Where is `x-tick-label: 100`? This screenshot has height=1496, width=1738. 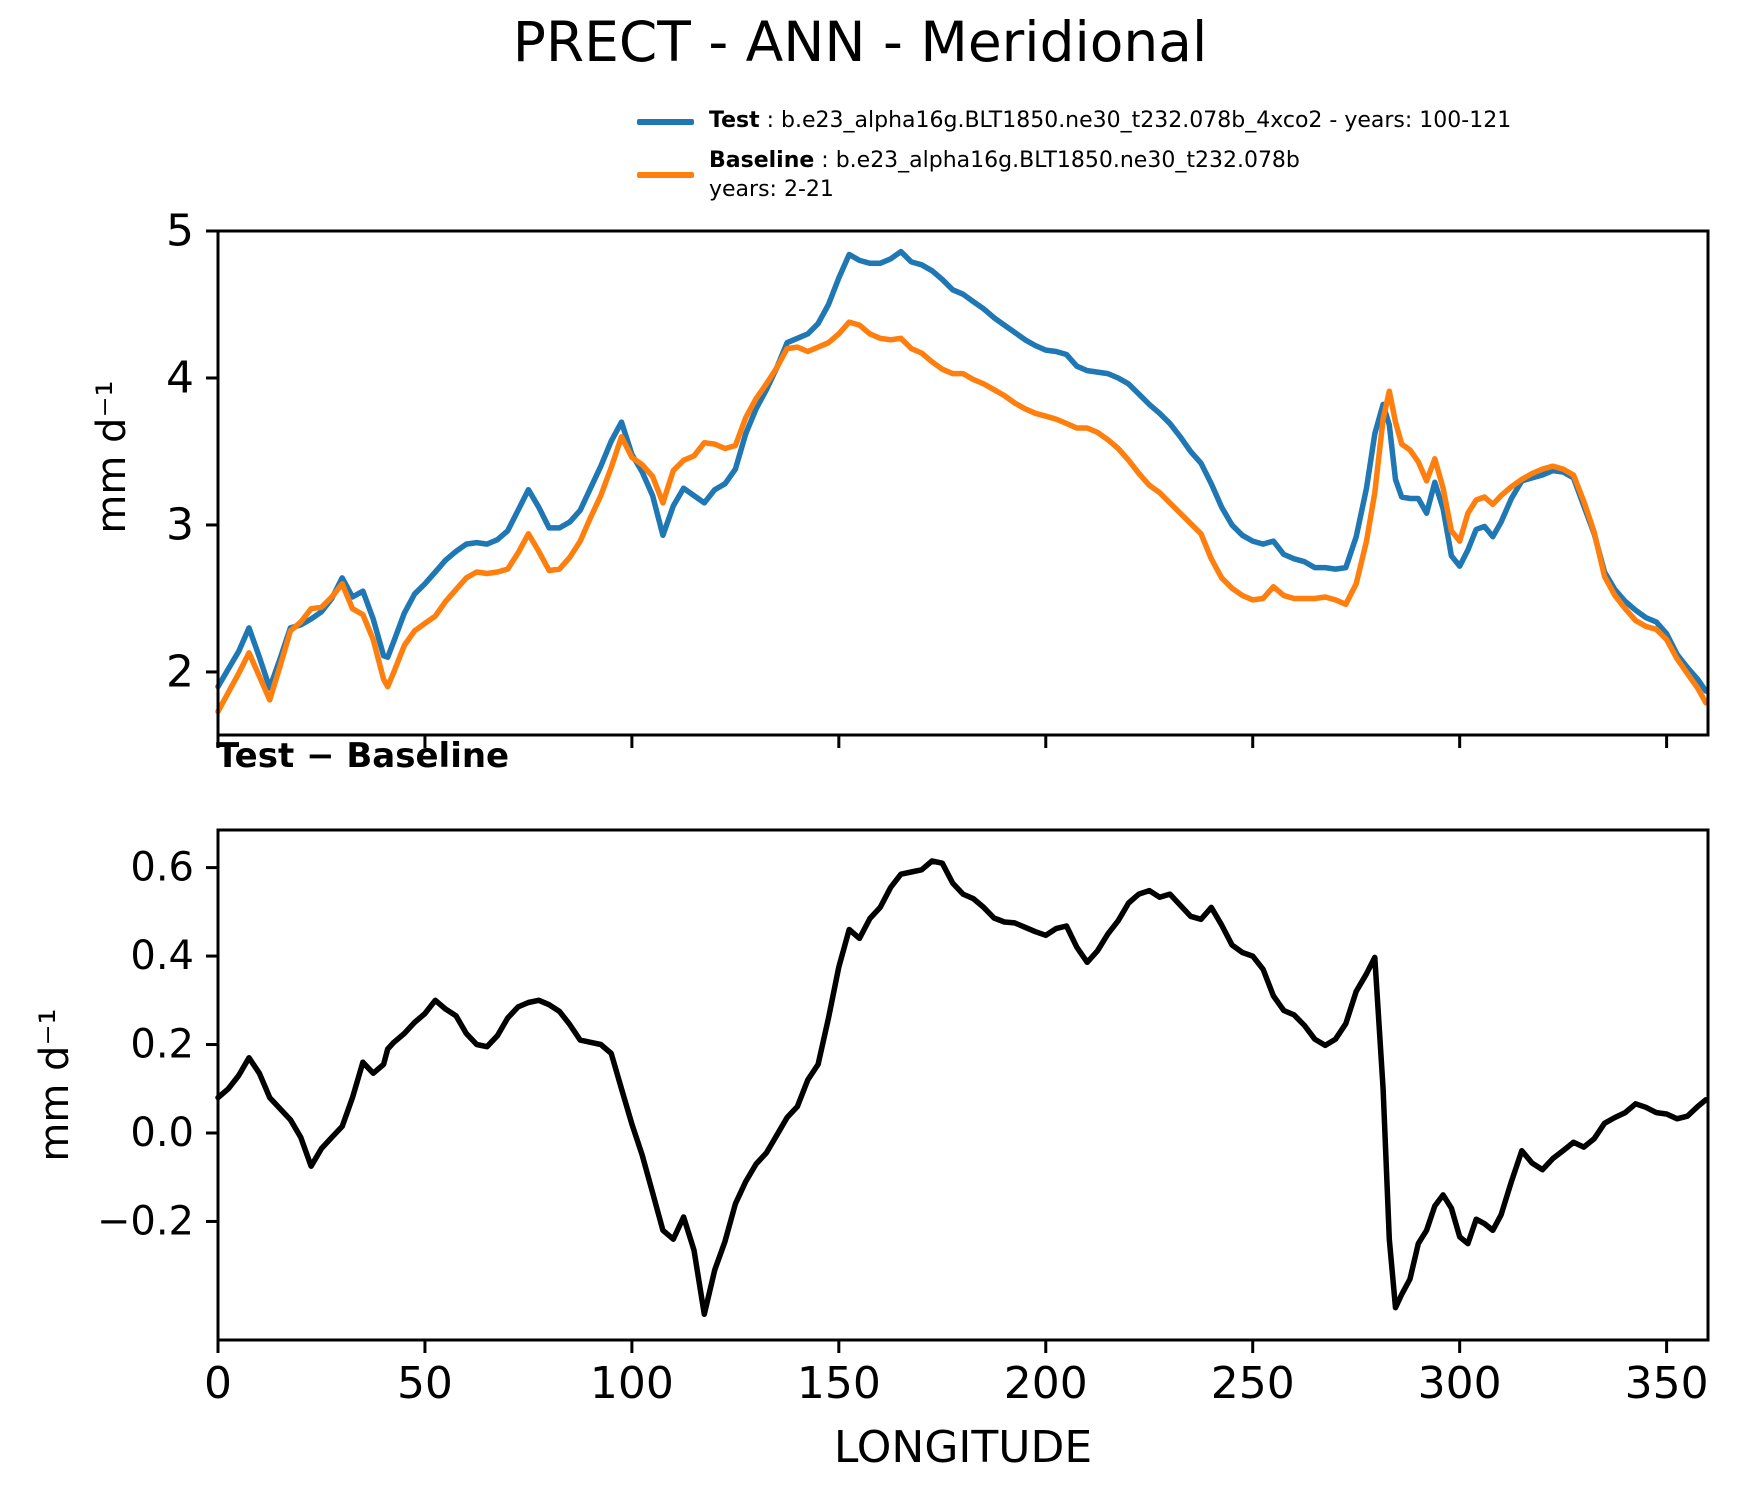 x-tick-label: 100 is located at coordinates (632, 1383).